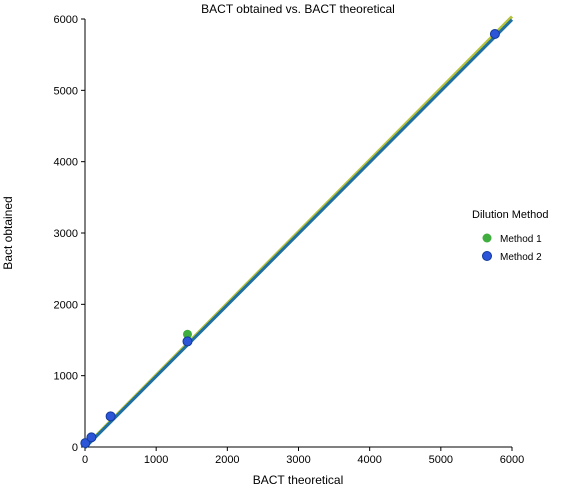 The image size is (561, 488). What do you see at coordinates (85, 460) in the screenshot?
I see `x-tick-label: 0` at bounding box center [85, 460].